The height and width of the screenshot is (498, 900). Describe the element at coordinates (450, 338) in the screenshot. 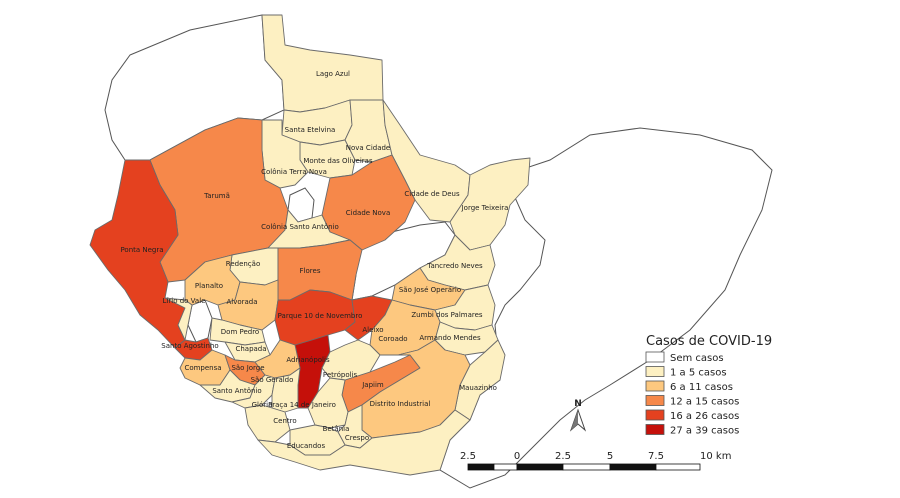

I see `label-armando-mendes: Armando Mendes` at that location.